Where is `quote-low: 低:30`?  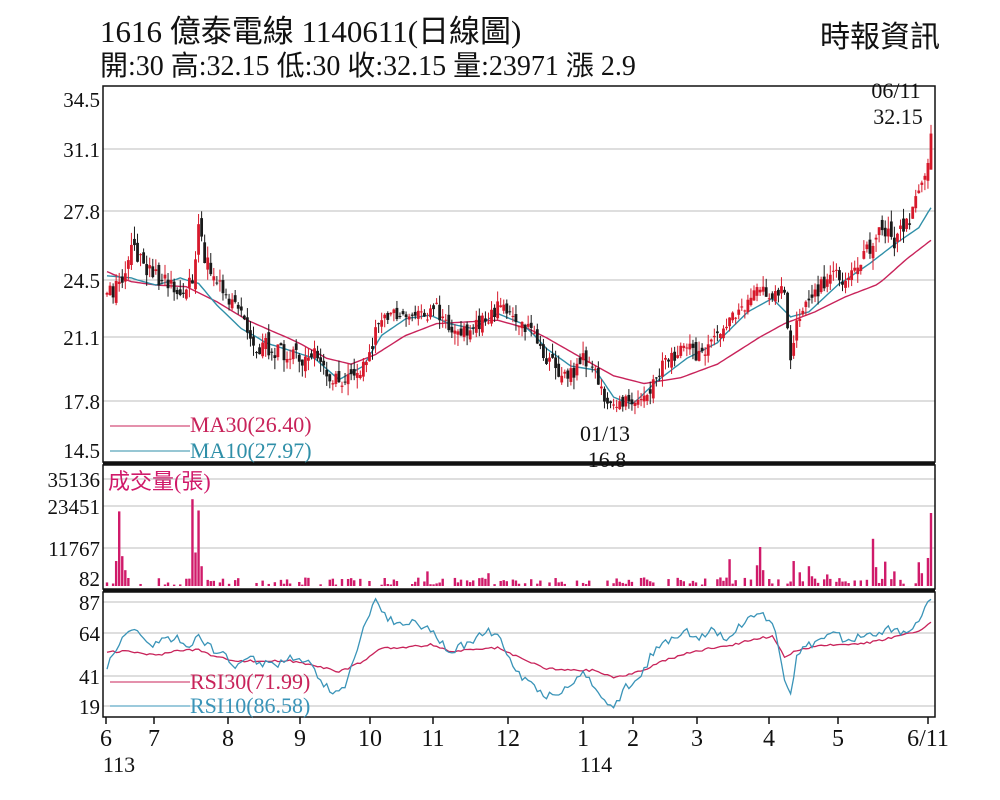 quote-low: 低:30 is located at coordinates (308, 66).